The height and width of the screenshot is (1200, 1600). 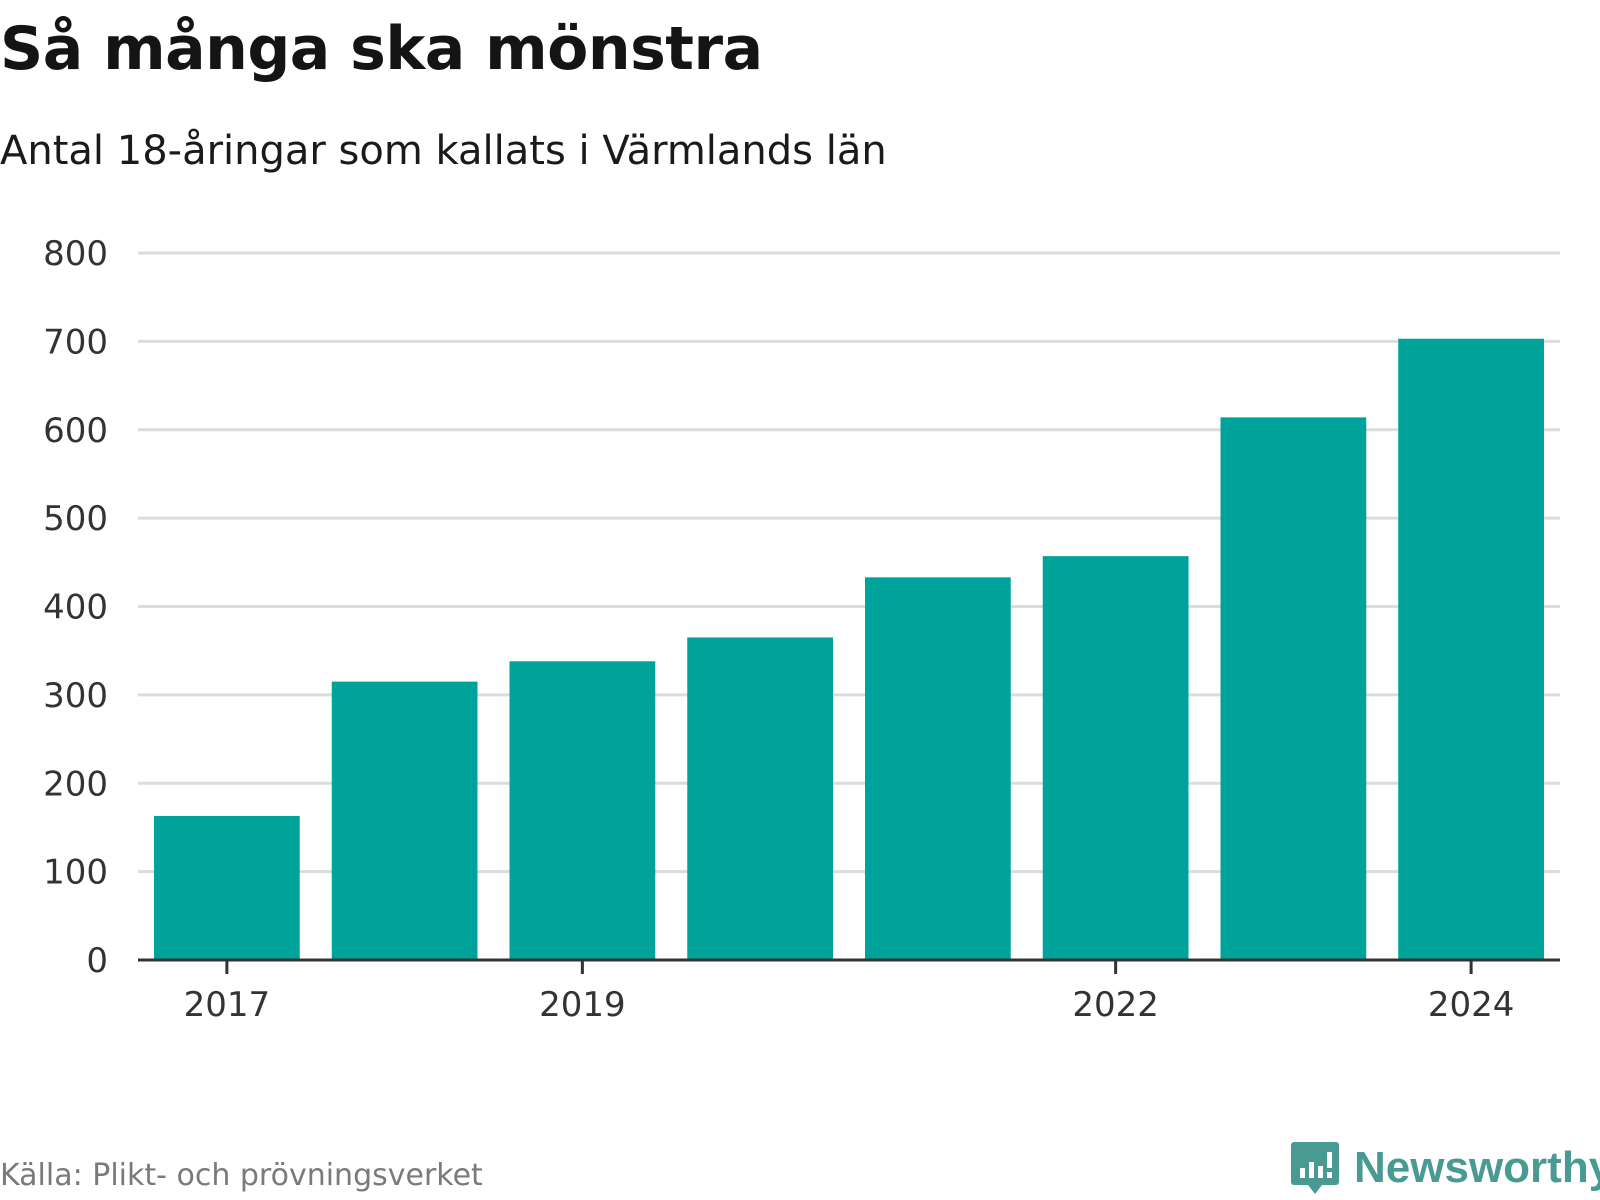 I want to click on bar-2017, so click(x=226, y=887).